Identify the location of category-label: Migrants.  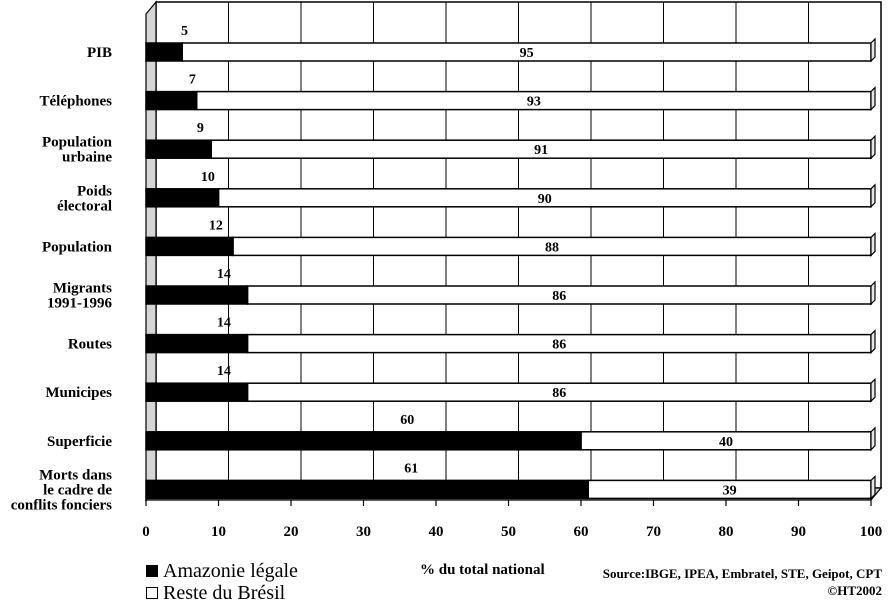
(82, 289).